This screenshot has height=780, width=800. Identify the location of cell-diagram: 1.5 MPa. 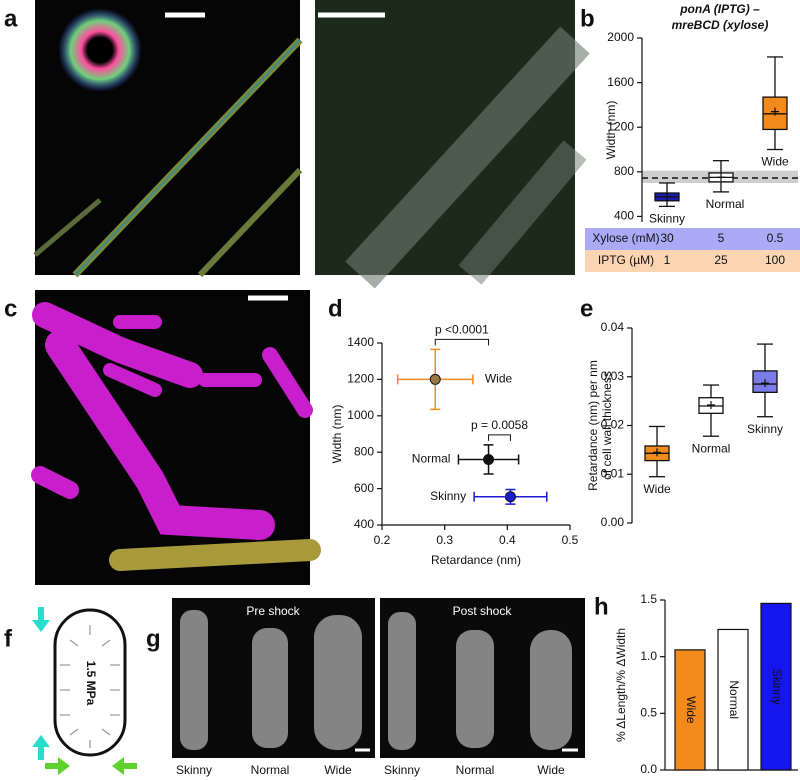
(84, 691).